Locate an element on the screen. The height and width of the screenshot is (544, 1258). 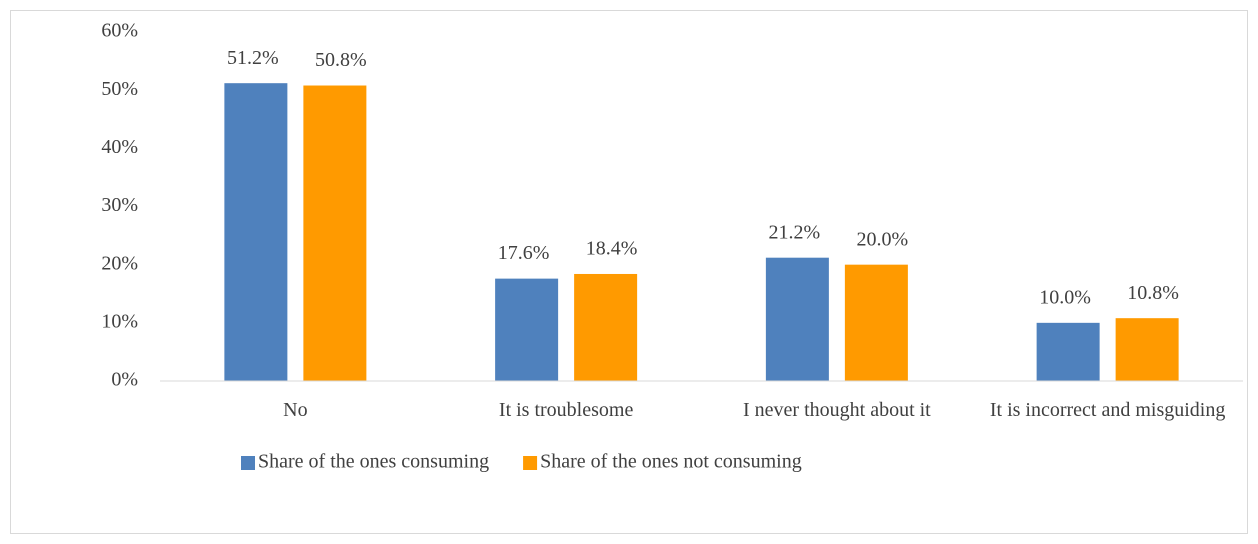
data-label: 51.2% is located at coordinates (253, 58).